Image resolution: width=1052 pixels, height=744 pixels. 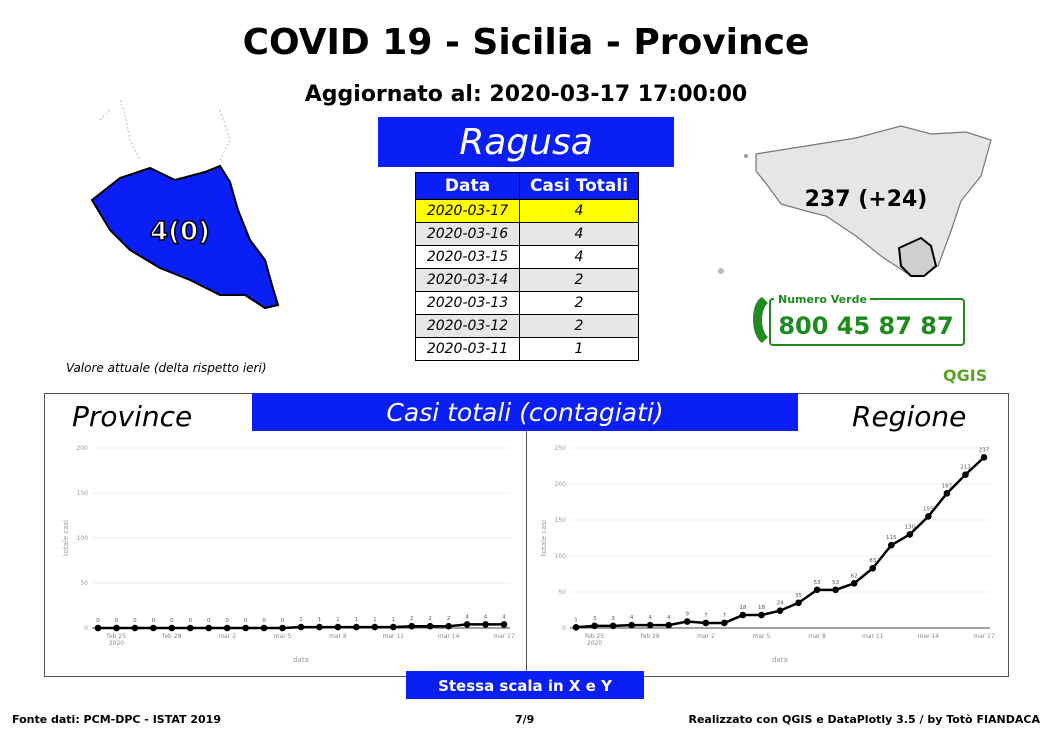 What do you see at coordinates (449, 636) in the screenshot?
I see `x-tick-label: mar 14` at bounding box center [449, 636].